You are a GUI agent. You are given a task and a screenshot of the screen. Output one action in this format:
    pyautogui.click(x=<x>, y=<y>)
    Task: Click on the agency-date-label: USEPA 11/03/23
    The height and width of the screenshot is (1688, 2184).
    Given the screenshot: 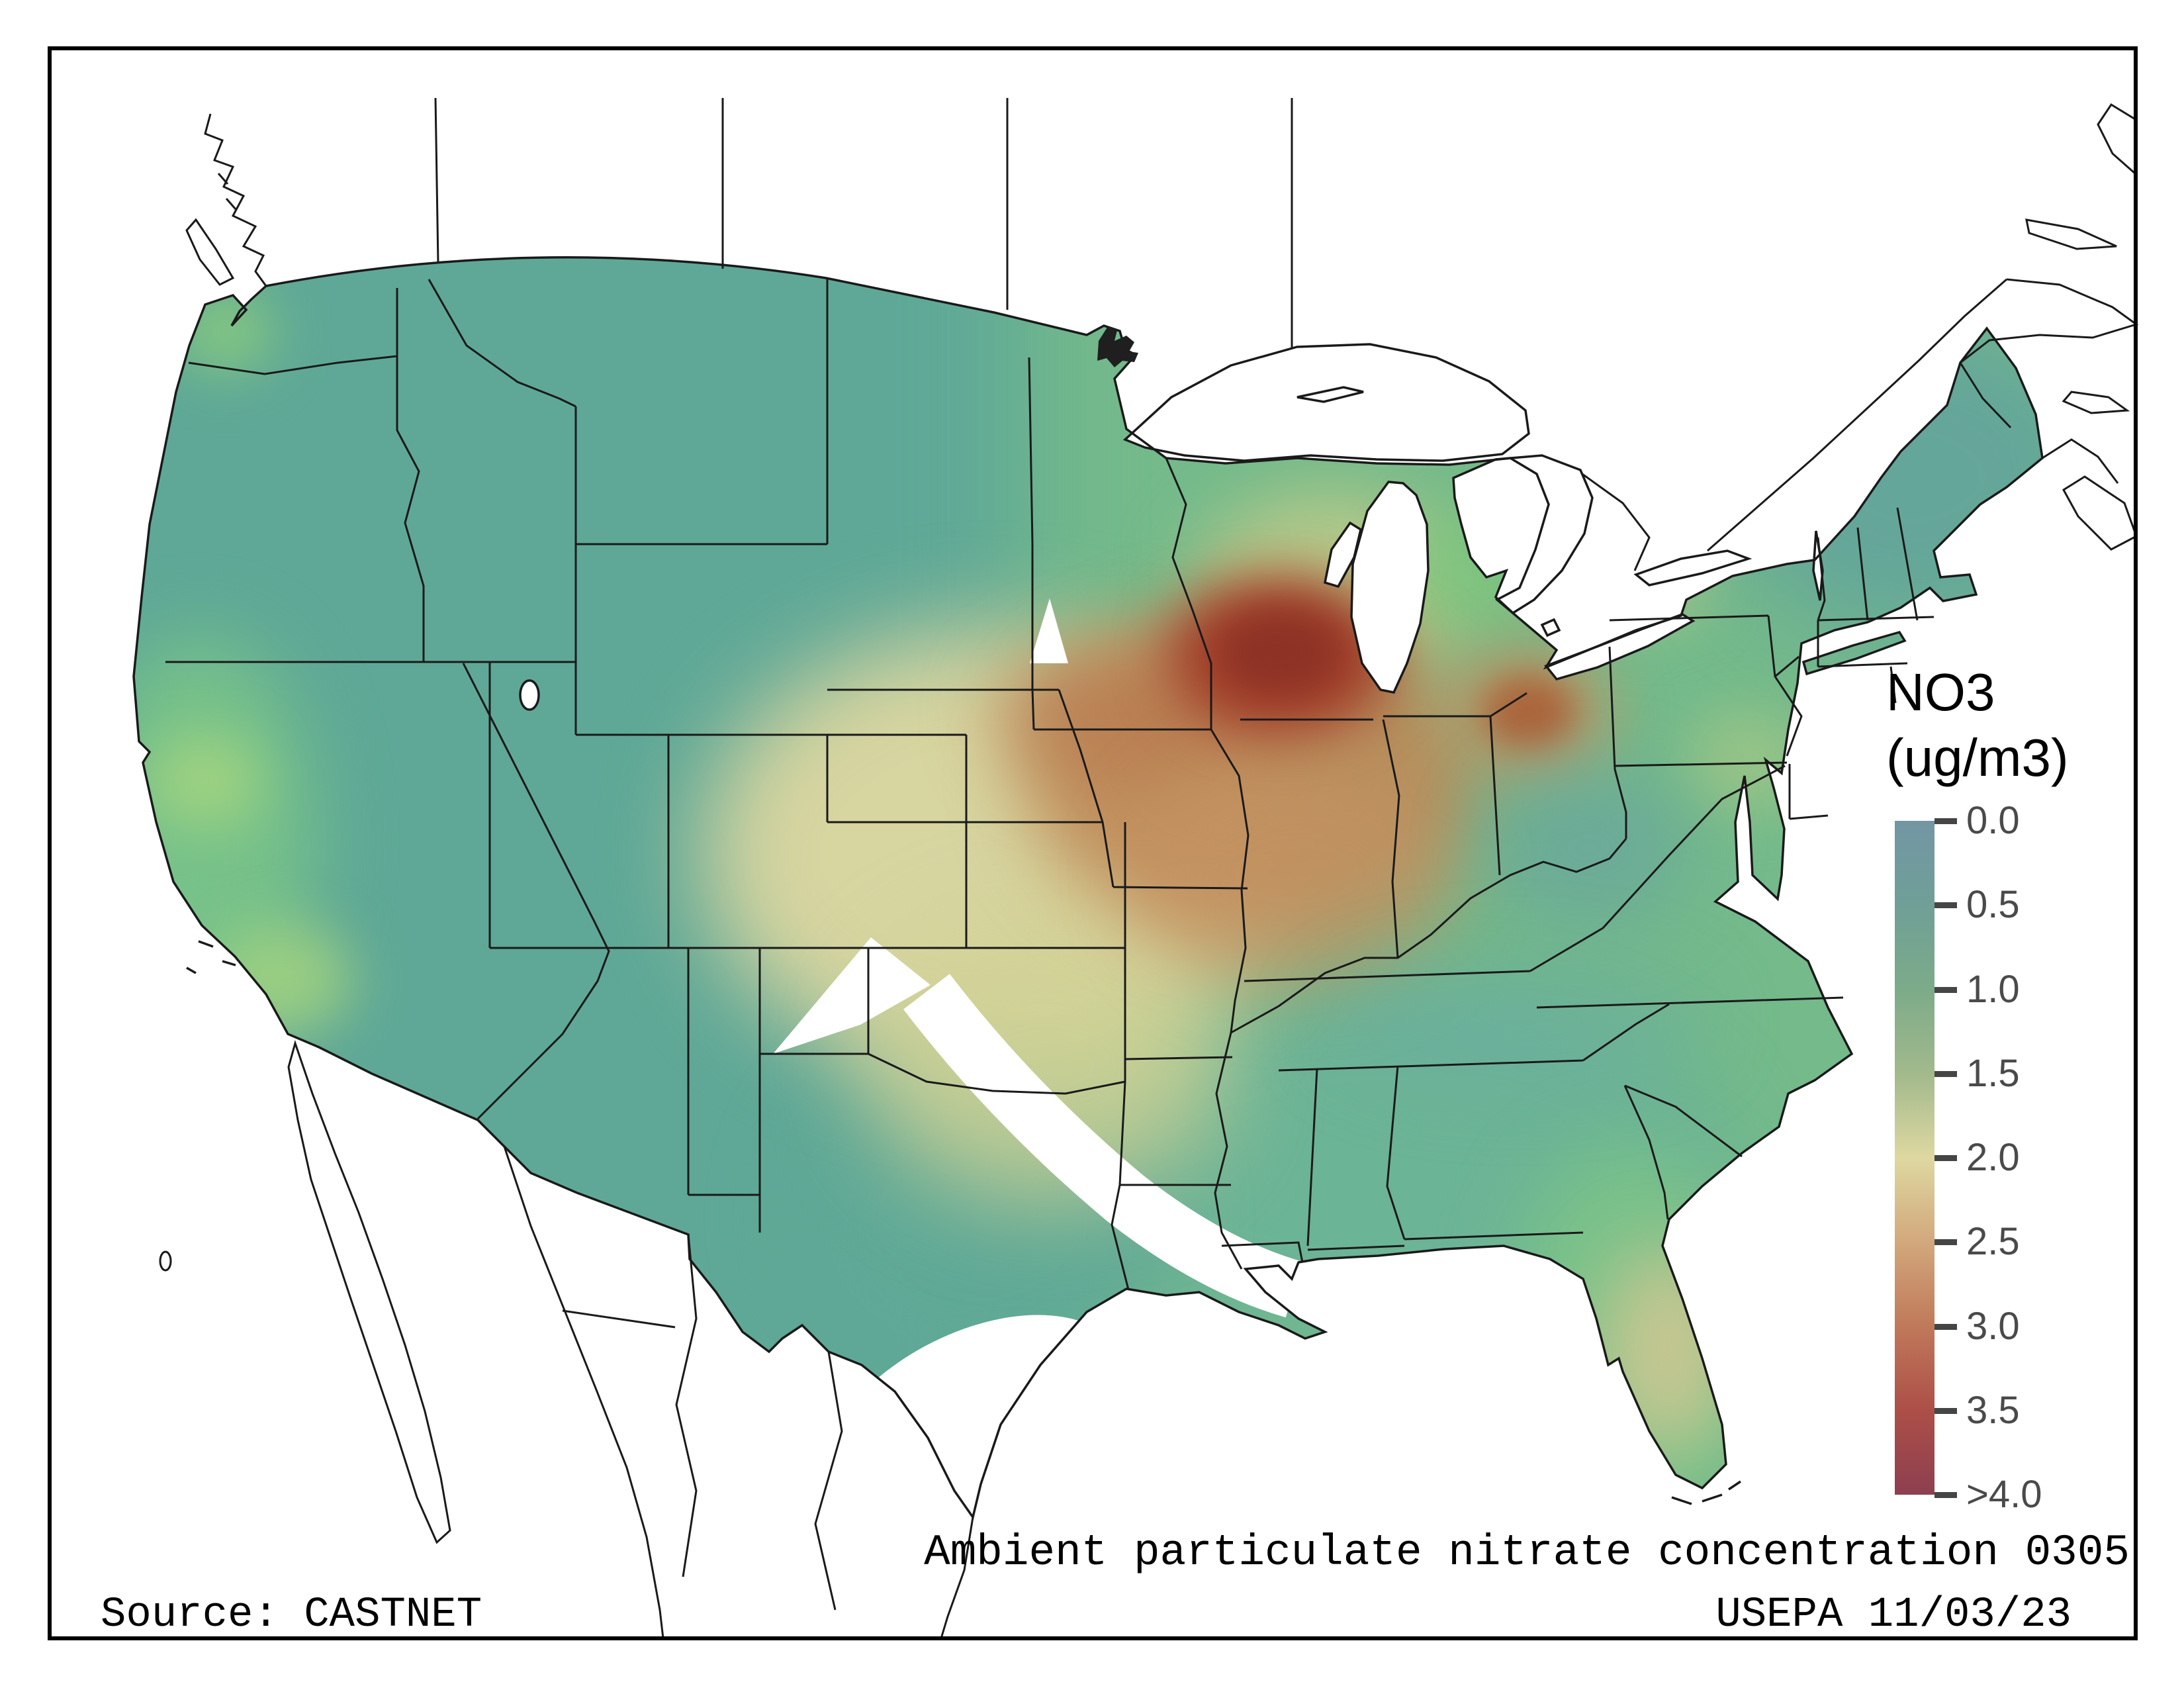 What is the action you would take?
    pyautogui.click(x=1893, y=1615)
    